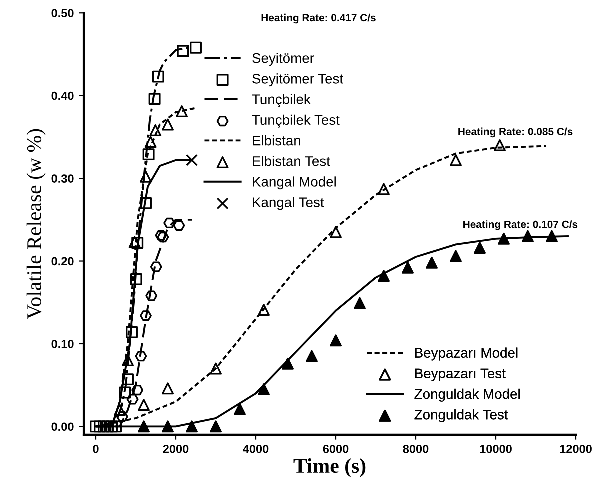  I want to click on annotation: Heating Rate: 0.417 C/s, so click(319, 19).